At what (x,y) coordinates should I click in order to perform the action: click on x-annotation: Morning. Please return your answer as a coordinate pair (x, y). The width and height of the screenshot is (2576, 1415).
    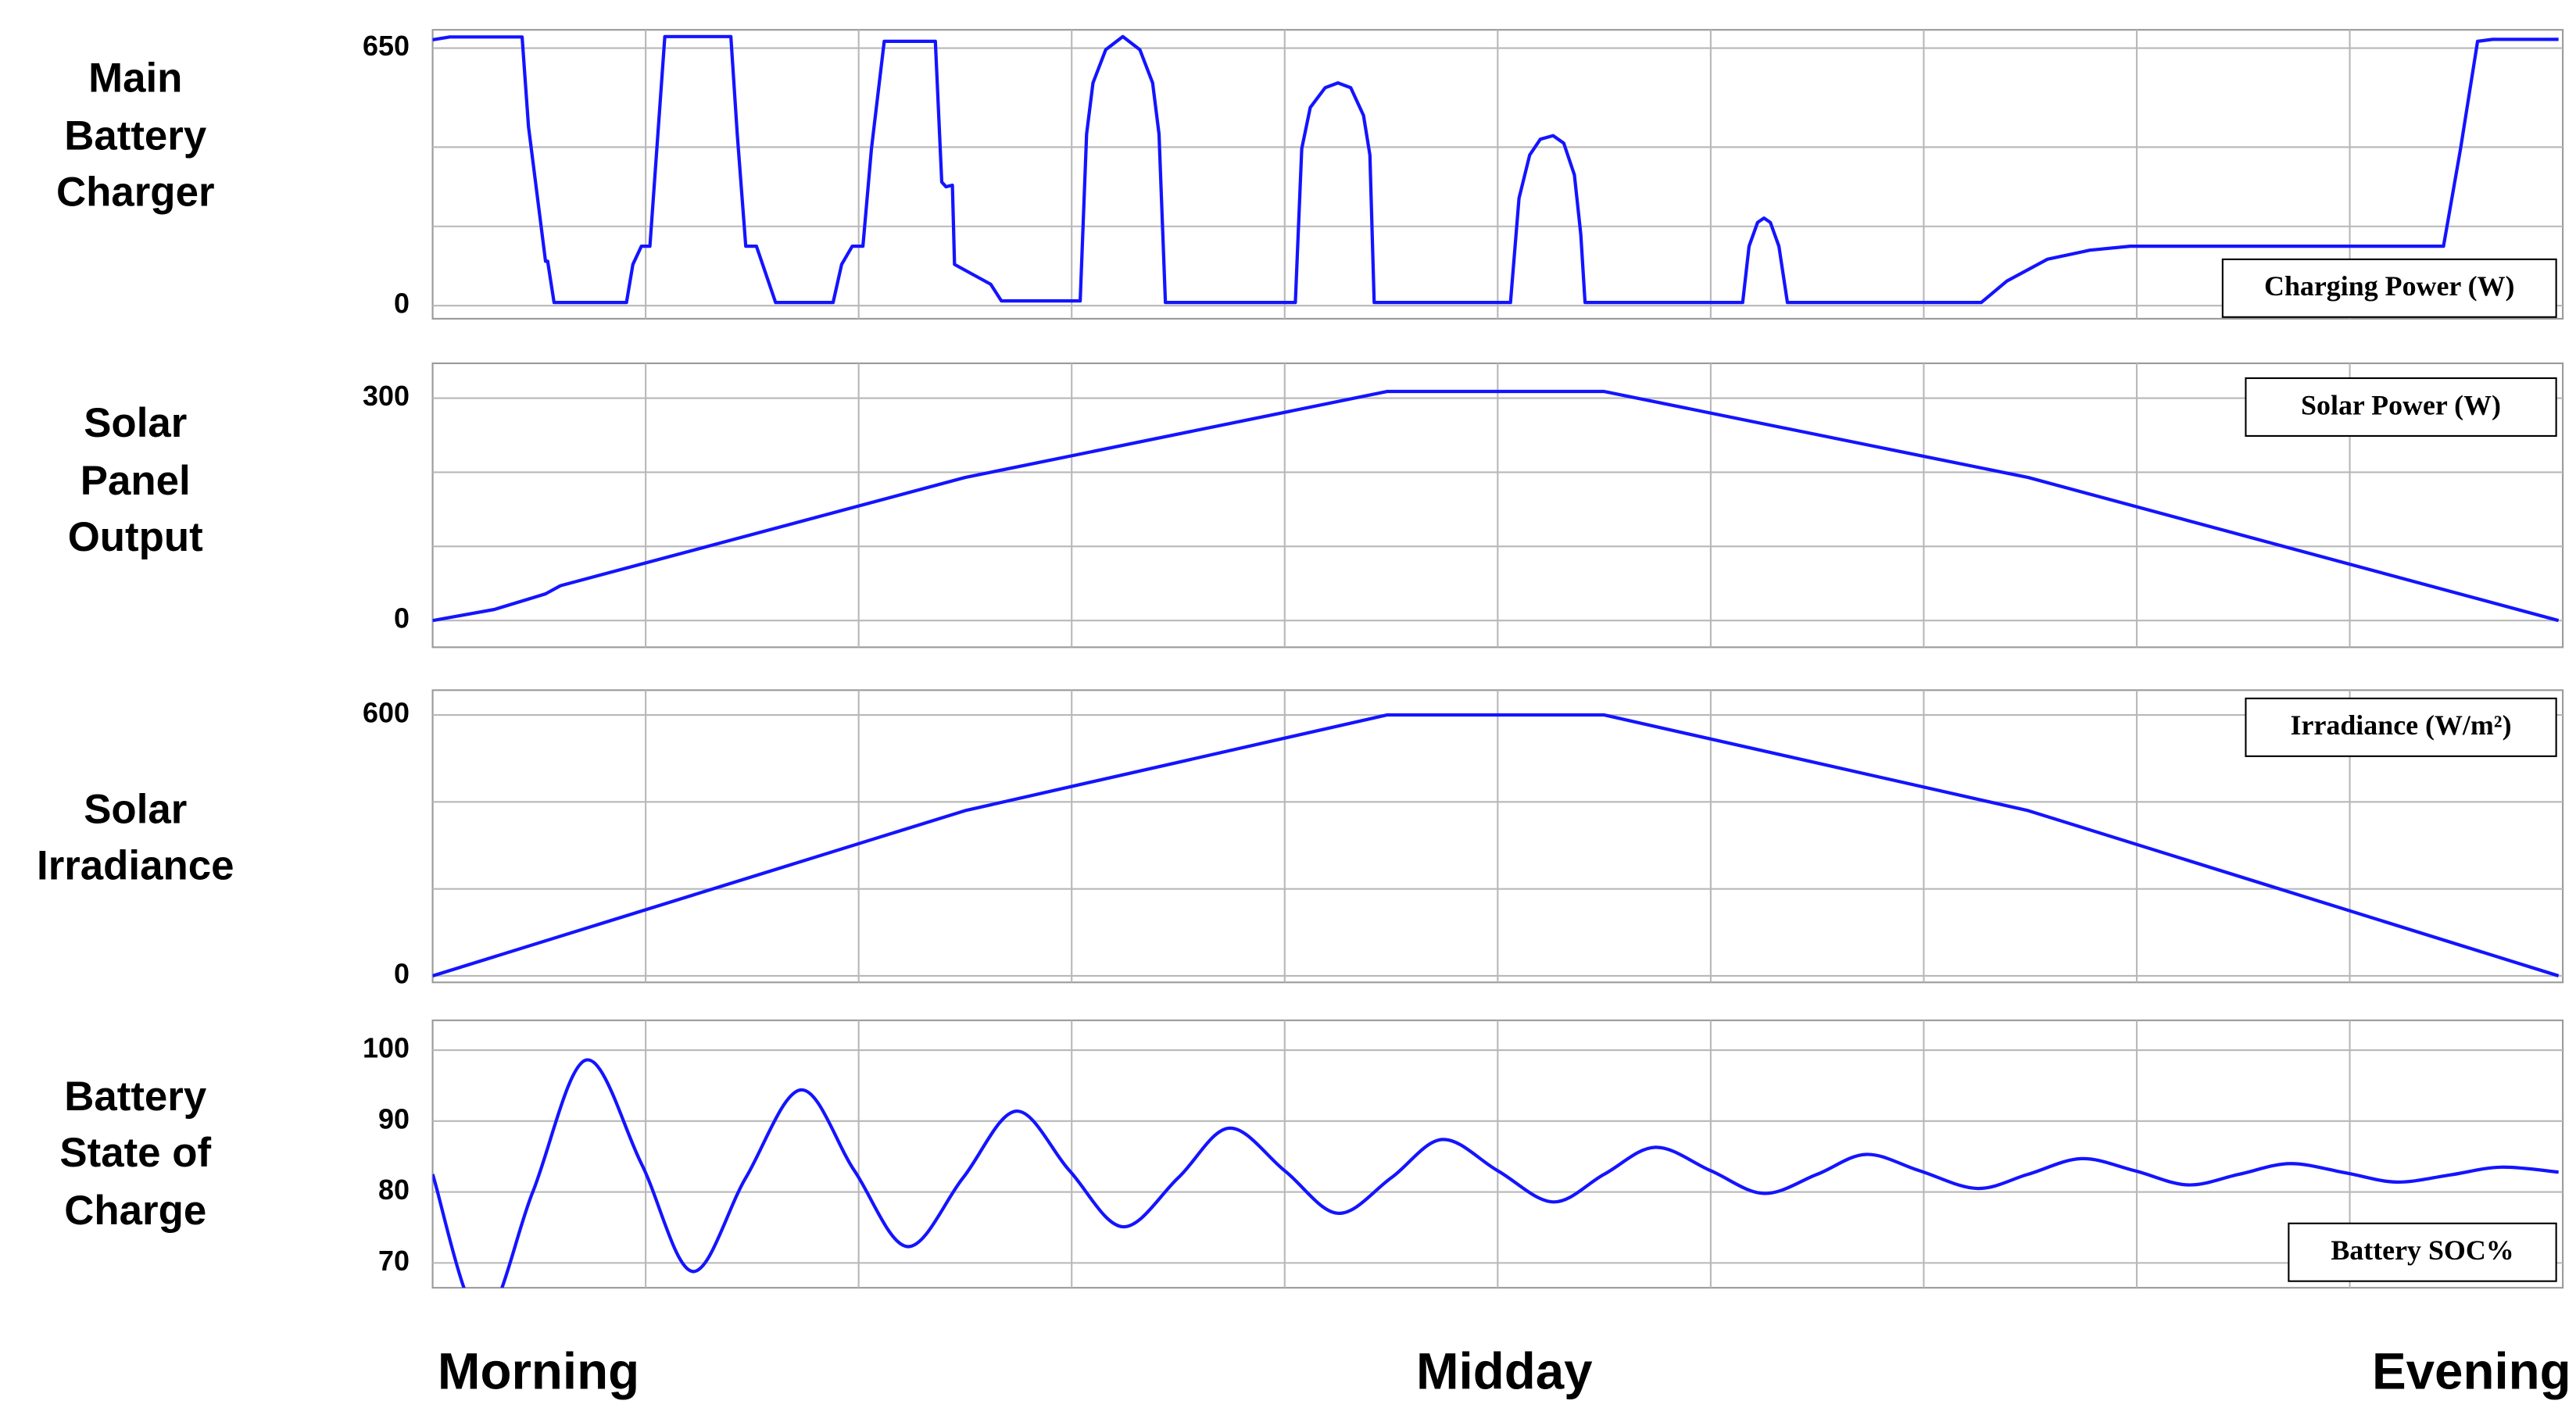
    Looking at the image, I should click on (538, 1370).